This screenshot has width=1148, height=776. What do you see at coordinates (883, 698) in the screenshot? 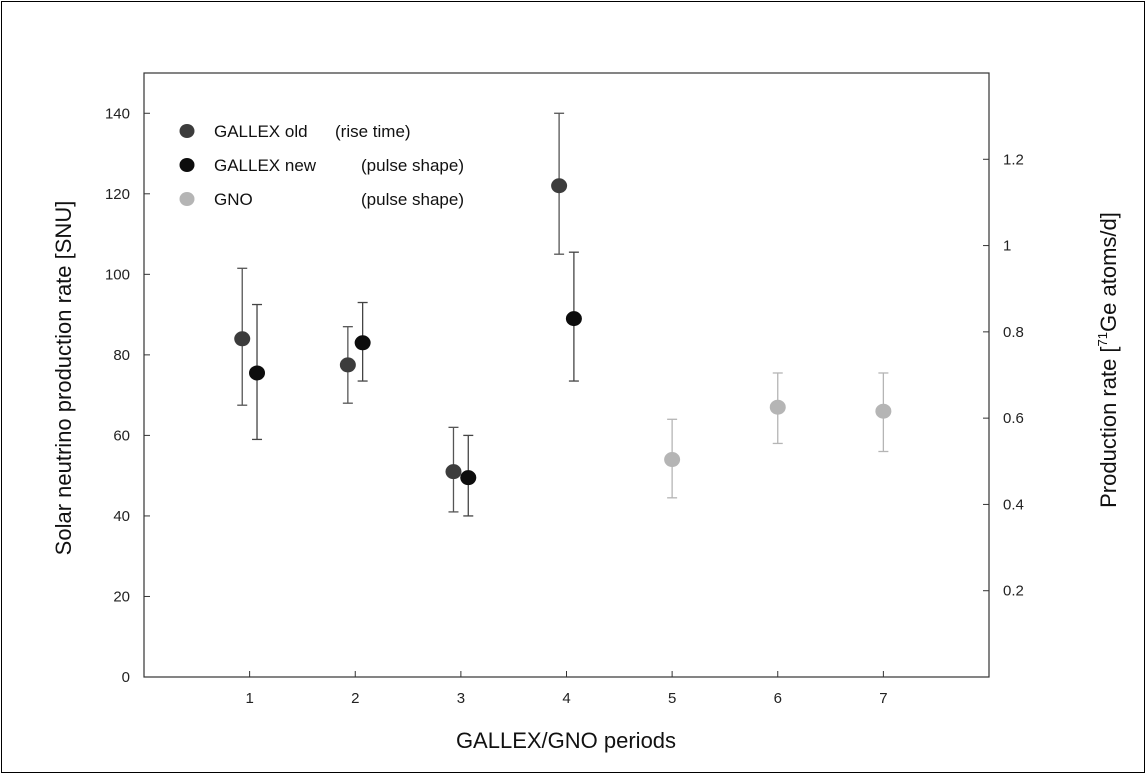
I see `x-tick-label: 7` at bounding box center [883, 698].